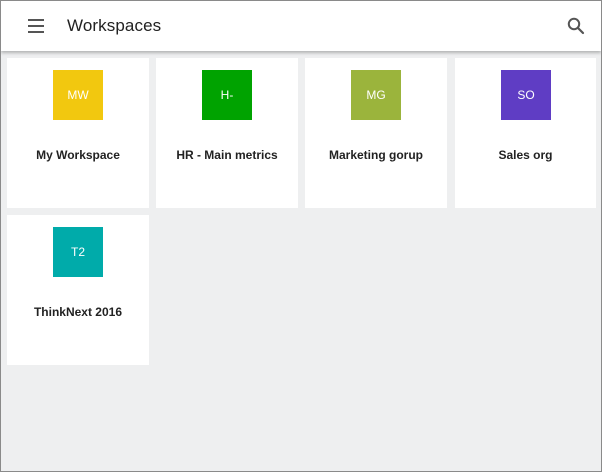 This screenshot has height=472, width=602. I want to click on workspace-name: My Workspace, so click(78, 155).